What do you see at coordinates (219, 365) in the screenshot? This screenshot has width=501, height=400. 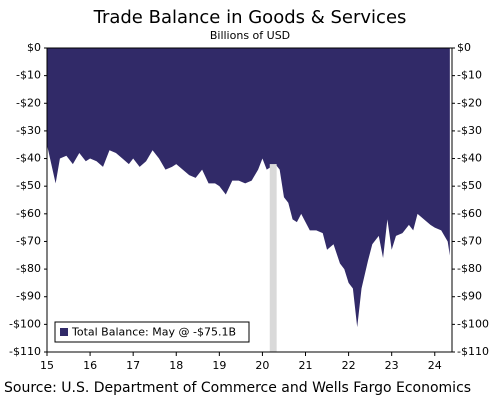 I see `x-tick-label: 19` at bounding box center [219, 365].